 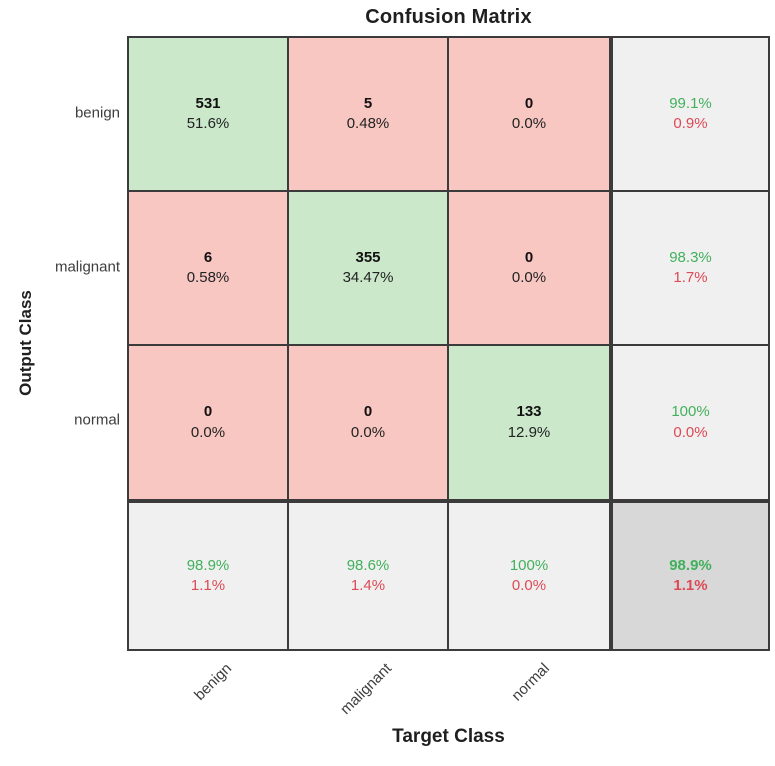 What do you see at coordinates (529, 422) in the screenshot?
I see `matrix-cell-r2c2: 133 12.9%` at bounding box center [529, 422].